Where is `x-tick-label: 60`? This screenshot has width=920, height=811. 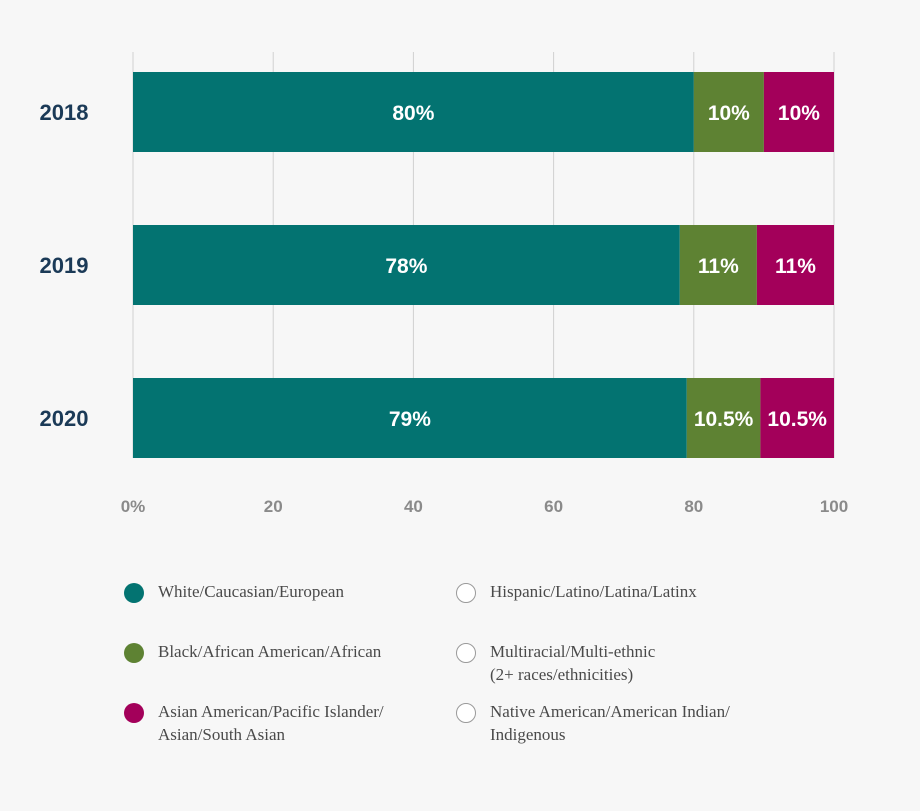 x-tick-label: 60 is located at coordinates (553, 506).